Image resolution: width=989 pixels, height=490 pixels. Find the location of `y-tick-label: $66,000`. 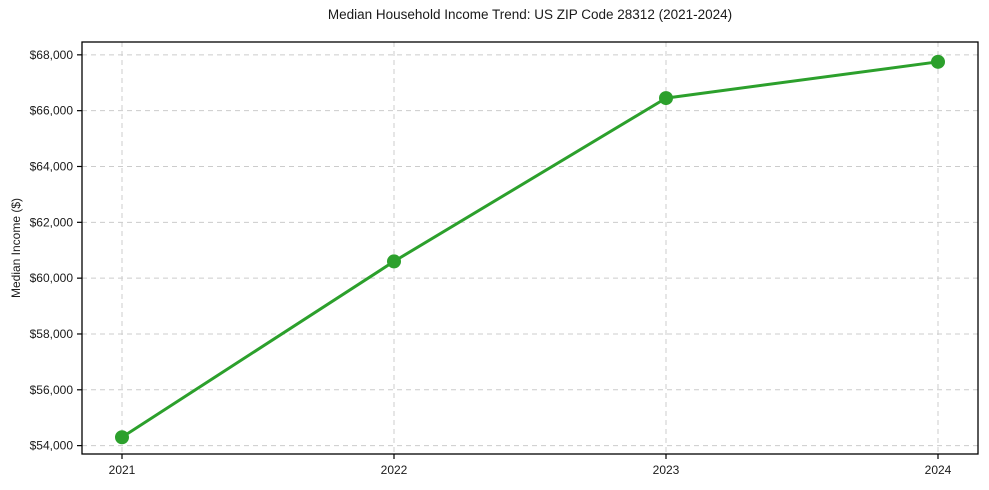

y-tick-label: $66,000 is located at coordinates (52, 111).